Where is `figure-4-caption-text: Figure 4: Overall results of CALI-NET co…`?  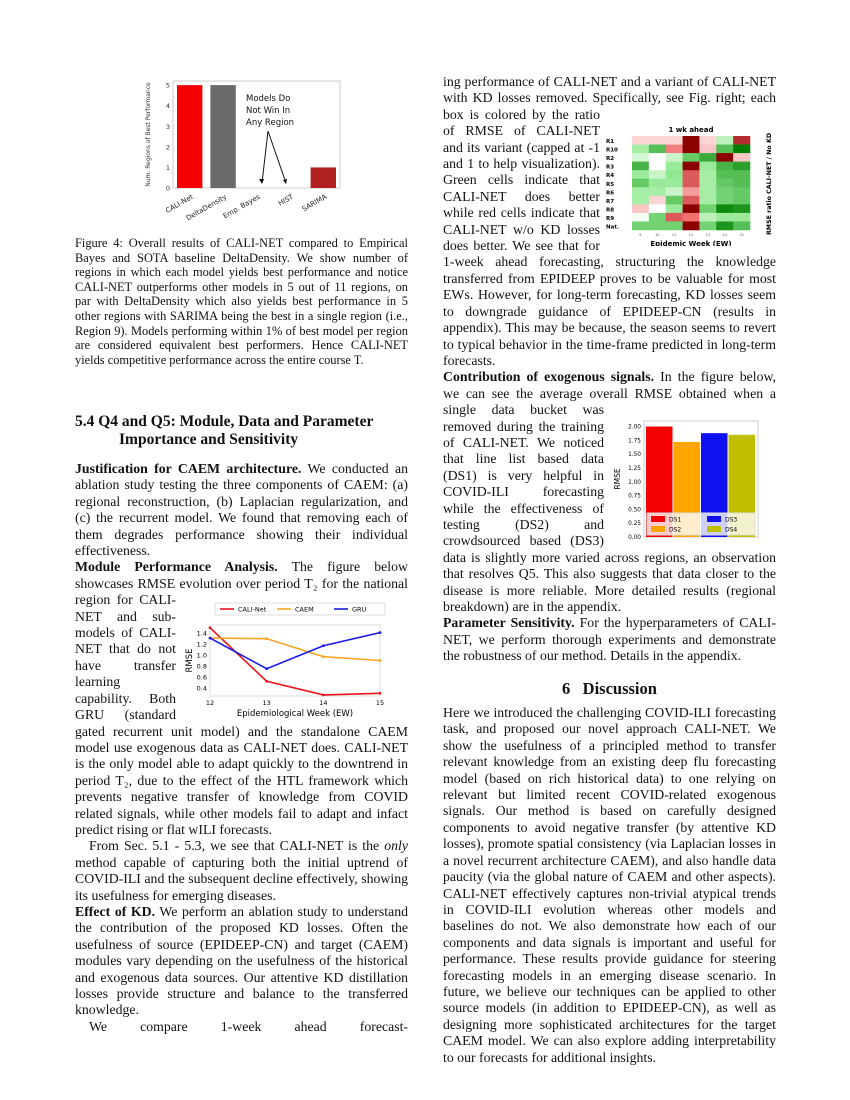 figure-4-caption-text: Figure 4: Overall results of CALI-NET co… is located at coordinates (241, 301).